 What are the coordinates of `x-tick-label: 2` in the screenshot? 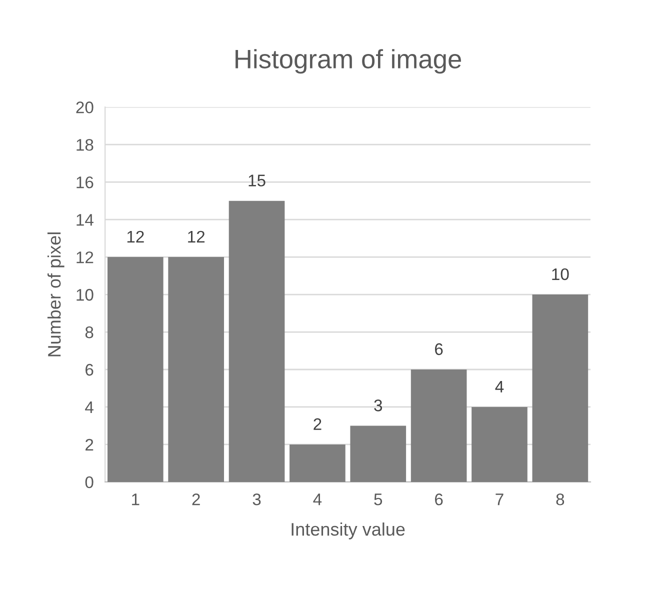 It's located at (196, 500).